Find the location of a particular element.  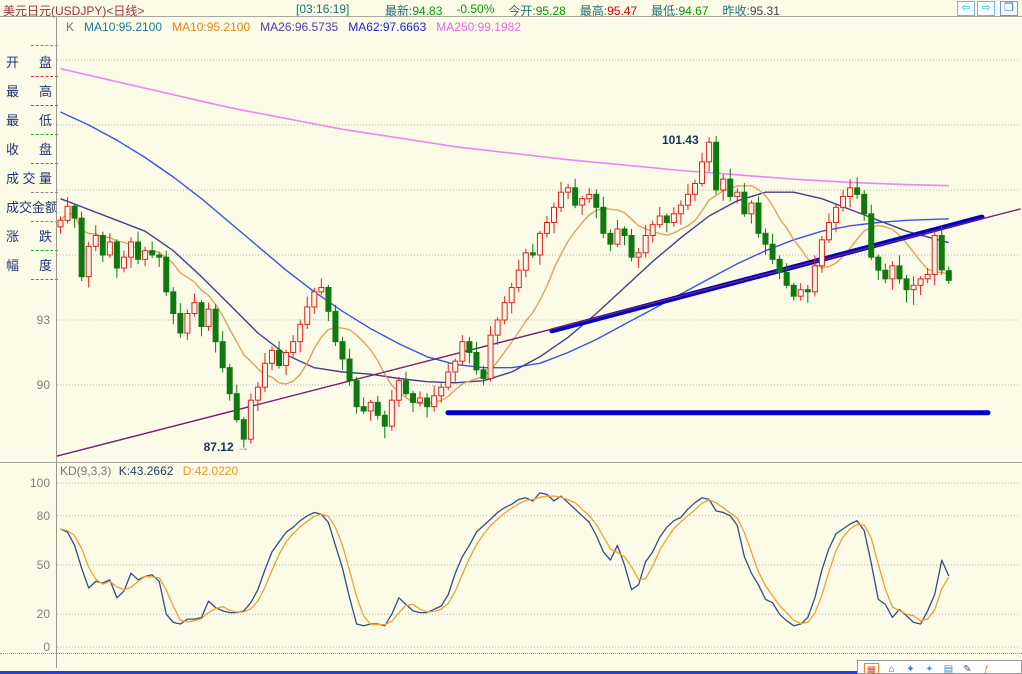

tool-star-2-icon: ✦ is located at coordinates (929, 669).